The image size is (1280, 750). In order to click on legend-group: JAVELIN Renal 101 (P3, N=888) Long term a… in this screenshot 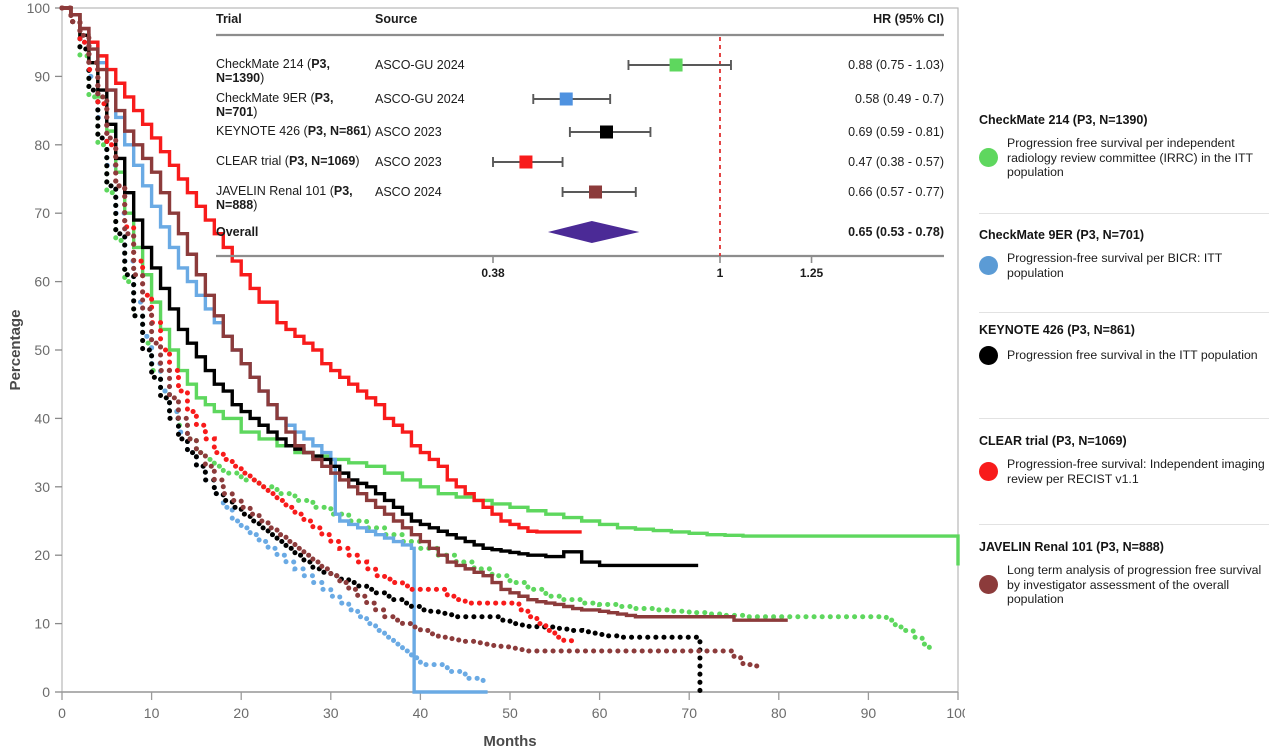, I will do `click(1124, 573)`.